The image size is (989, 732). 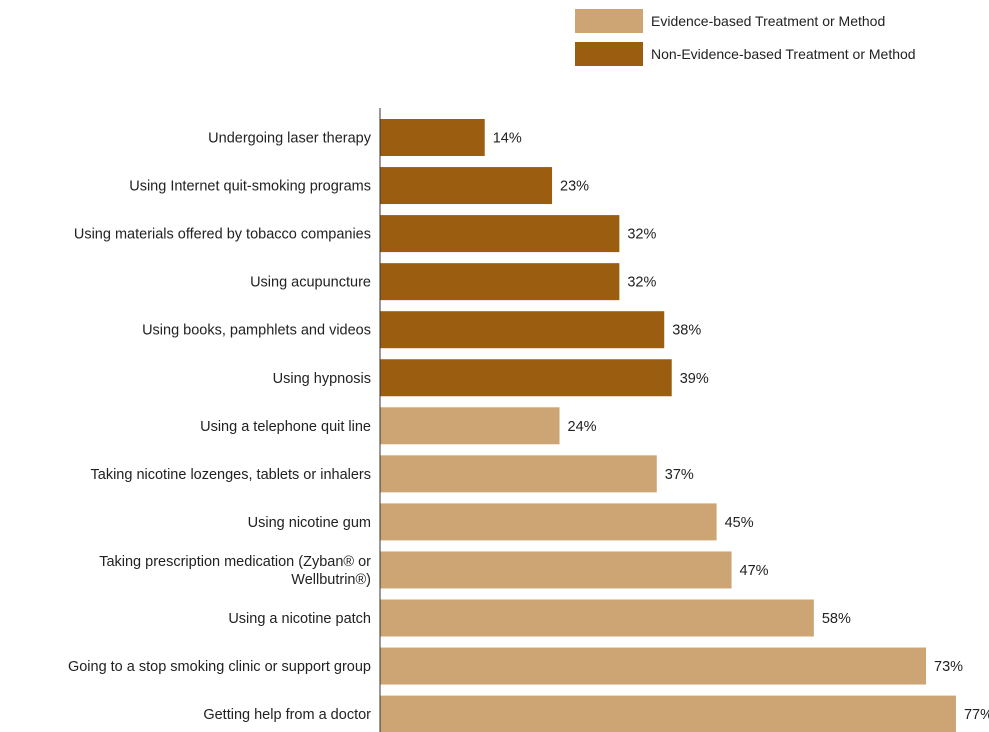 What do you see at coordinates (686, 331) in the screenshot?
I see `value-label: 38%` at bounding box center [686, 331].